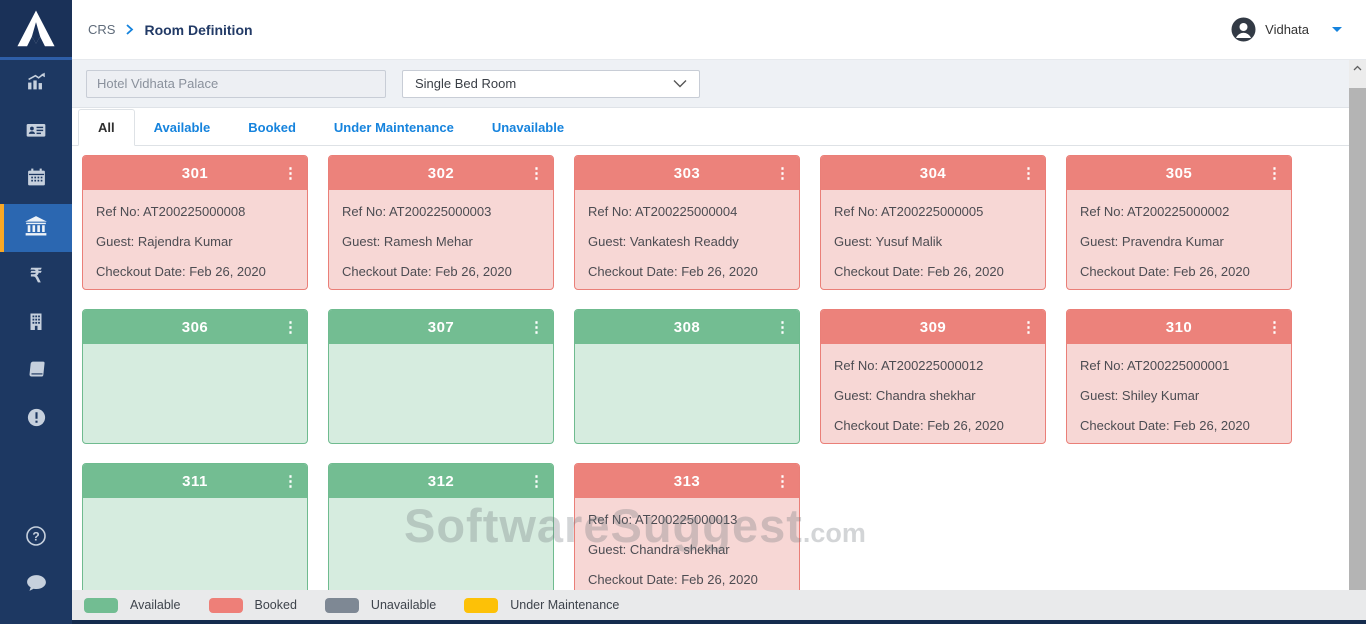 This screenshot has width=1366, height=624. What do you see at coordinates (909, 365) in the screenshot?
I see `room-ref: Ref No: AT200225000012` at bounding box center [909, 365].